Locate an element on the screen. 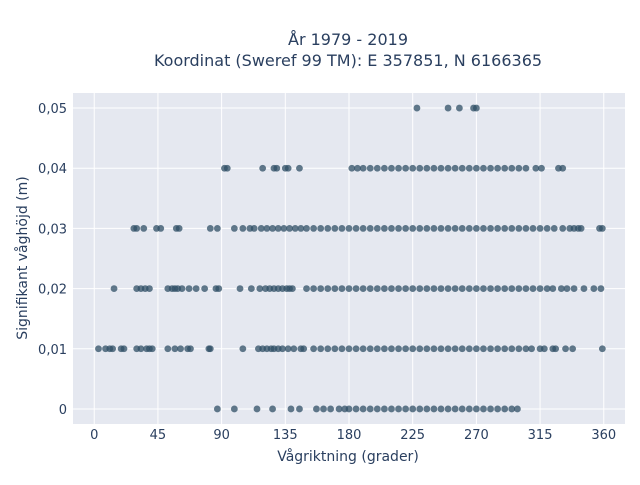 The height and width of the screenshot is (485, 640). x-axis-label: Vågriktning (grader) is located at coordinates (348, 456).